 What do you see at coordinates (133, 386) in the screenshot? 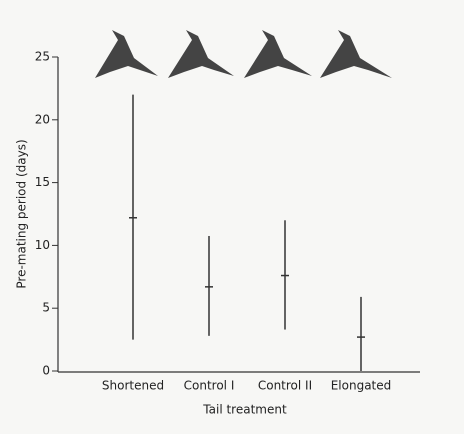
I see `x-tick-label: Shortened` at bounding box center [133, 386].